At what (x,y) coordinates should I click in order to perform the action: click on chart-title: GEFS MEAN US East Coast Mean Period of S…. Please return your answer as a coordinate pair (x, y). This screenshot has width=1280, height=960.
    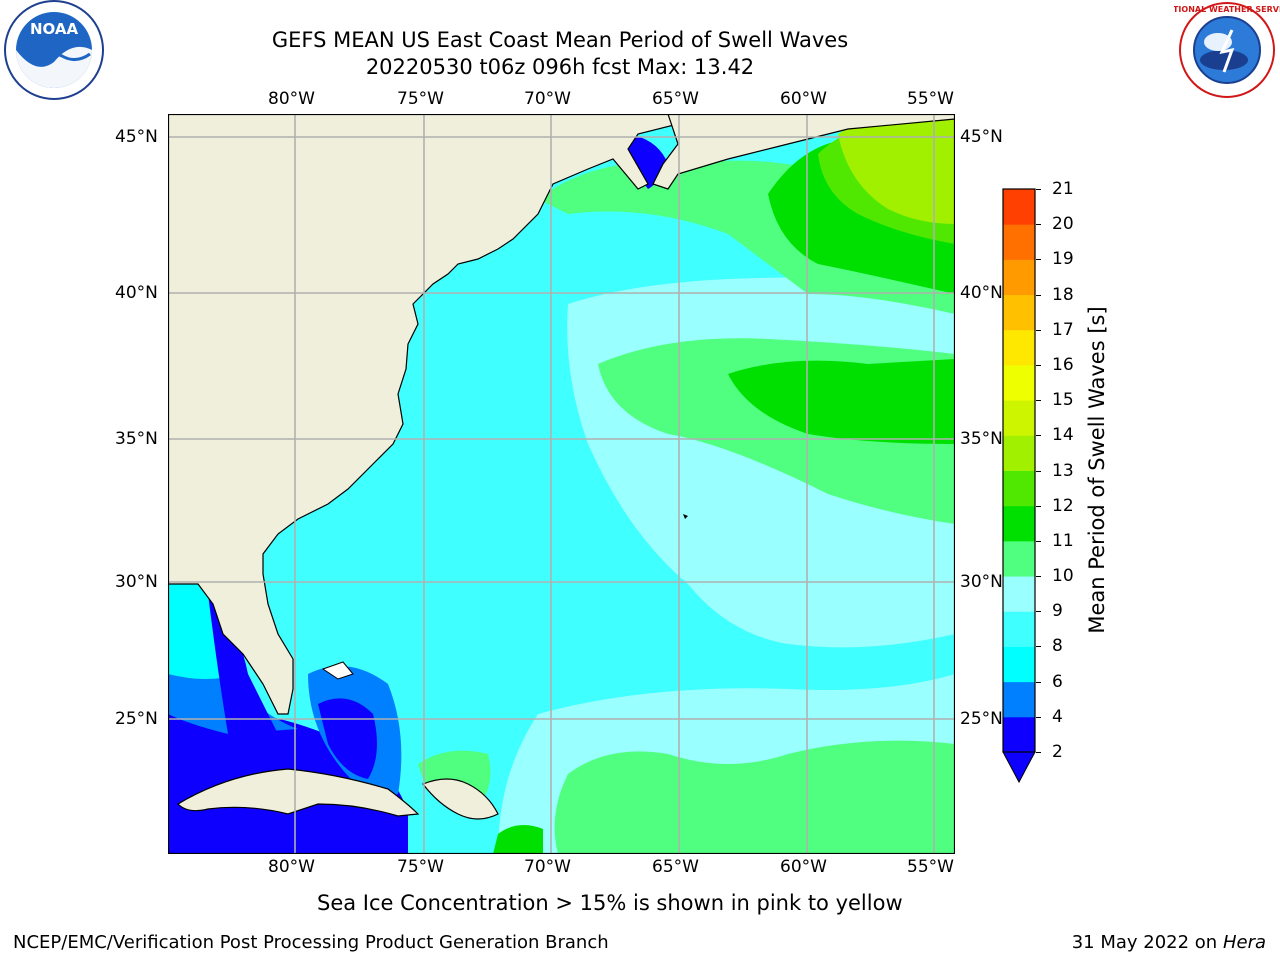
    Looking at the image, I should click on (560, 40).